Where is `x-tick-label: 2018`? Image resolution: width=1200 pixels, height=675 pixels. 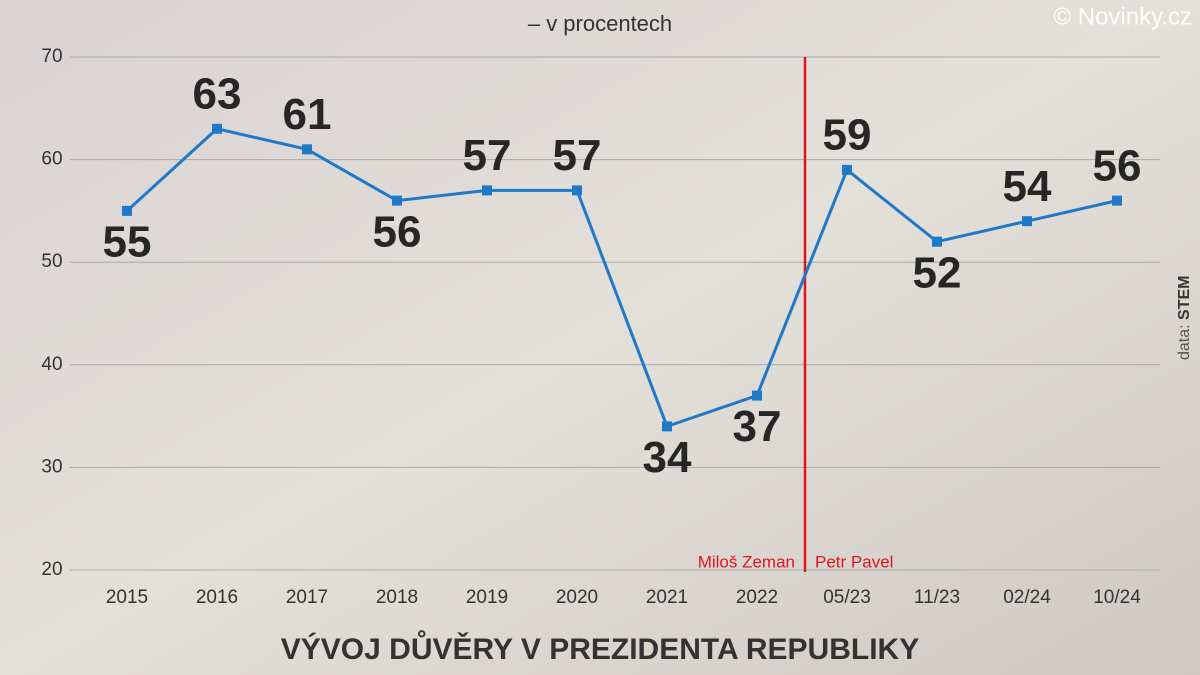 x-tick-label: 2018 is located at coordinates (397, 597).